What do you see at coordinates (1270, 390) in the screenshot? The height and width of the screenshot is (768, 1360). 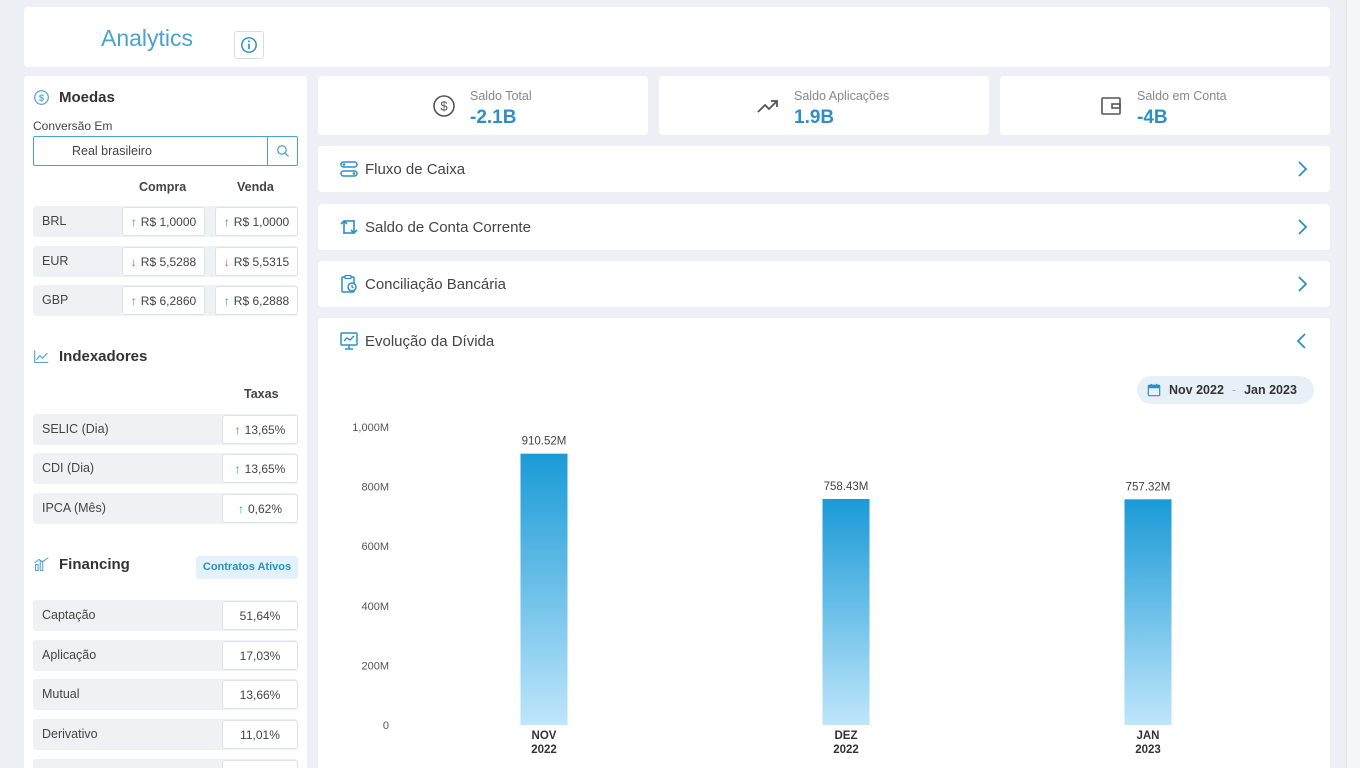 I see `date-to: Jan 2023` at bounding box center [1270, 390].